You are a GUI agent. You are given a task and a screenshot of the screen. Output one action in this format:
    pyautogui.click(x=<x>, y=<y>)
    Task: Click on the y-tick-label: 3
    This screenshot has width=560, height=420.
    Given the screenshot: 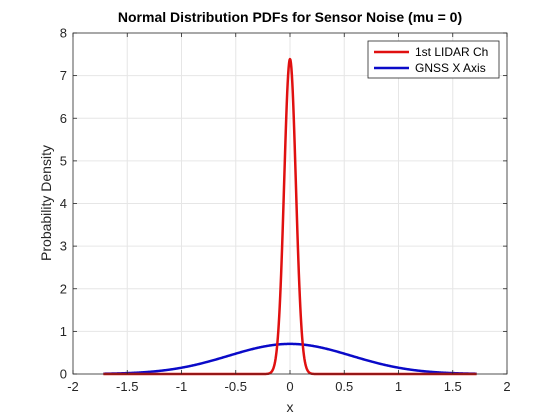 What is the action you would take?
    pyautogui.click(x=63, y=246)
    